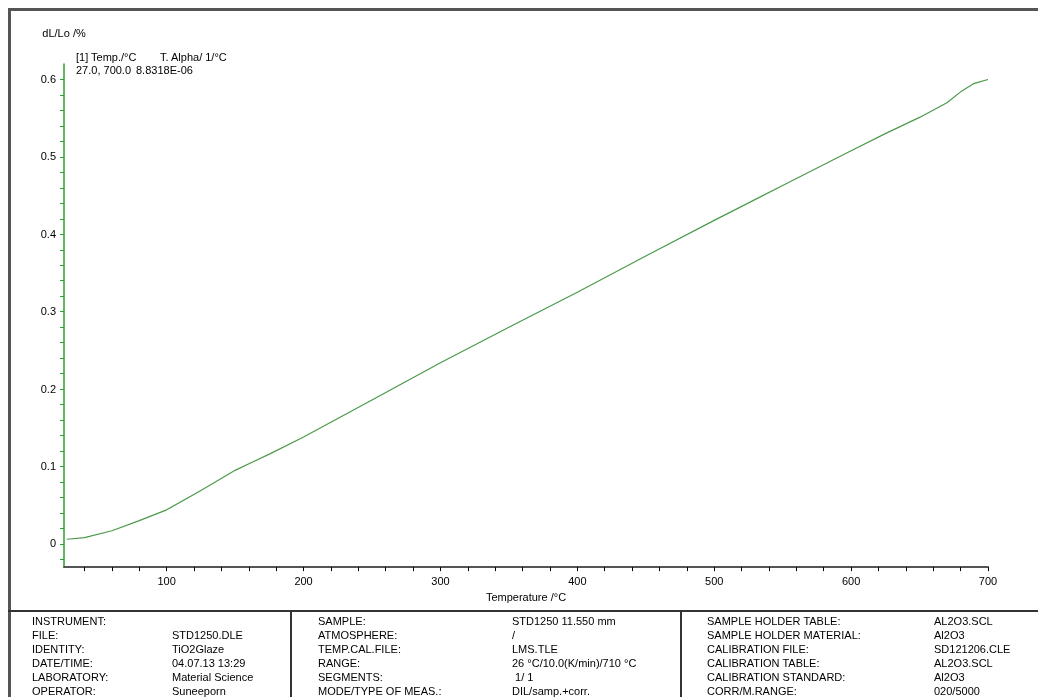 This screenshot has height=697, width=1038. I want to click on text: T. Alpha/ 1/°C, so click(193, 57).